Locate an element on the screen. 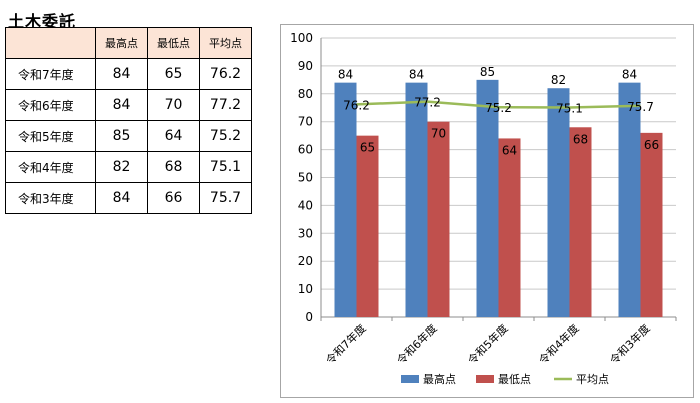 The height and width of the screenshot is (403, 700). avg-data-label: 75.2 is located at coordinates (498, 108).